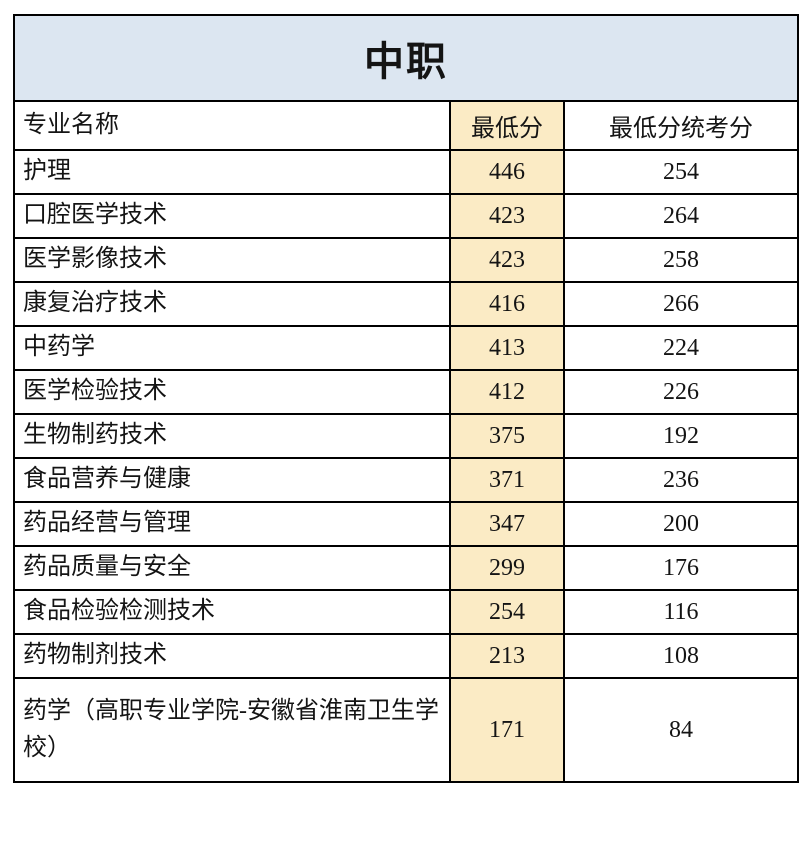 This screenshot has width=810, height=842. I want to click on min-unified-score-cell: 226, so click(681, 392).